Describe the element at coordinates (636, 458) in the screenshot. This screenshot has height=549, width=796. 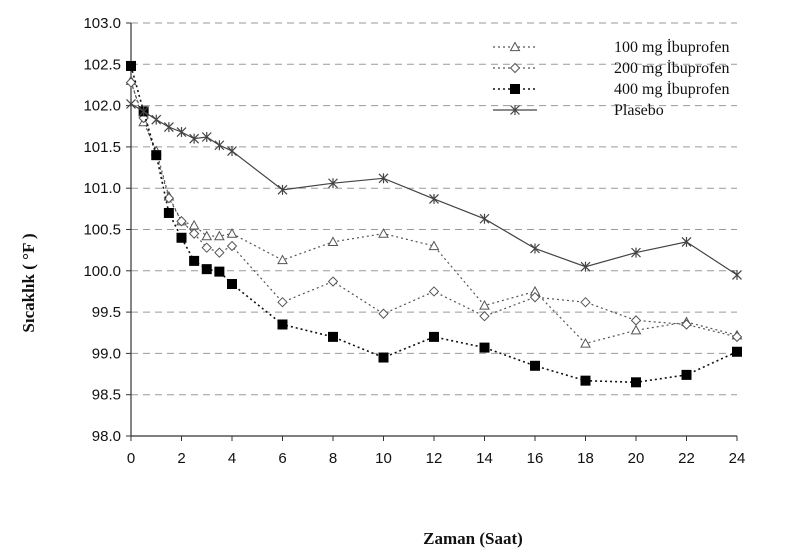
I see `x-tick-label: 20` at that location.